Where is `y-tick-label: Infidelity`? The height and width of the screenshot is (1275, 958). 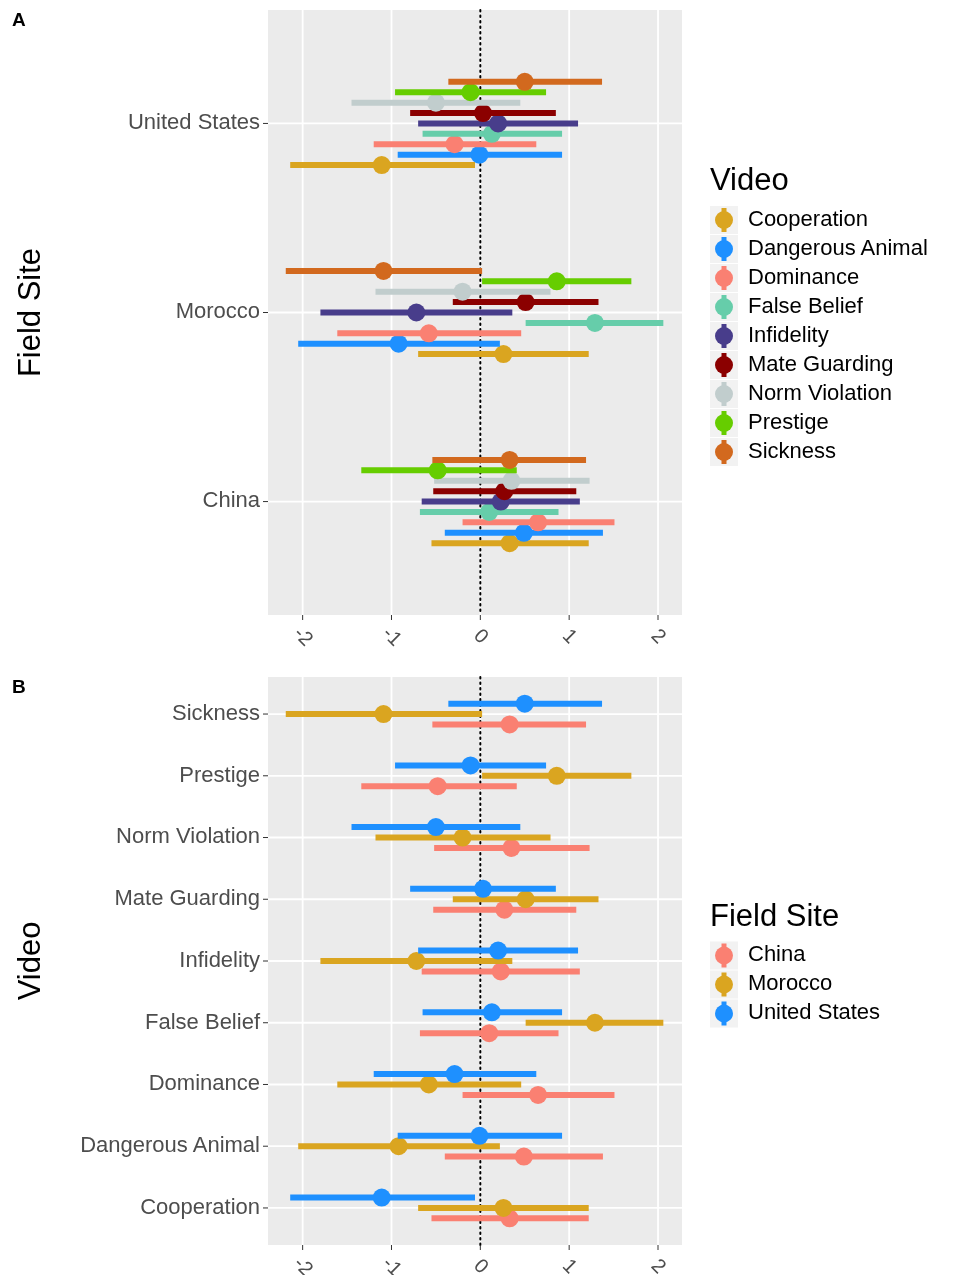
y-tick-label: Infidelity is located at coordinates (219, 959).